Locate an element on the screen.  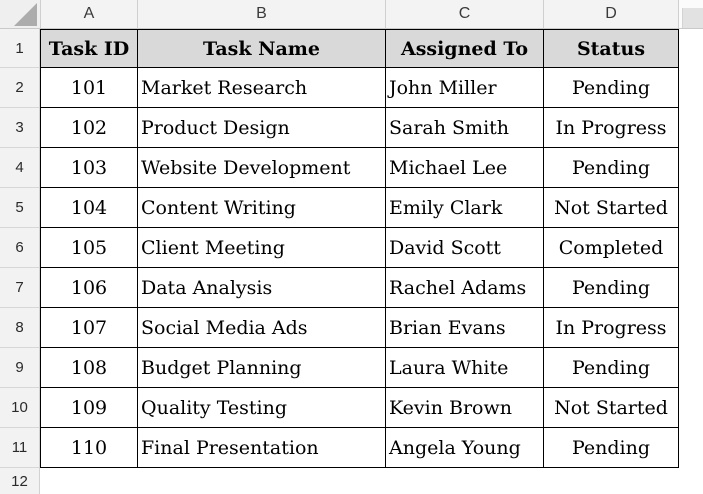
header-cell-task-name: Task Name is located at coordinates (261, 48).